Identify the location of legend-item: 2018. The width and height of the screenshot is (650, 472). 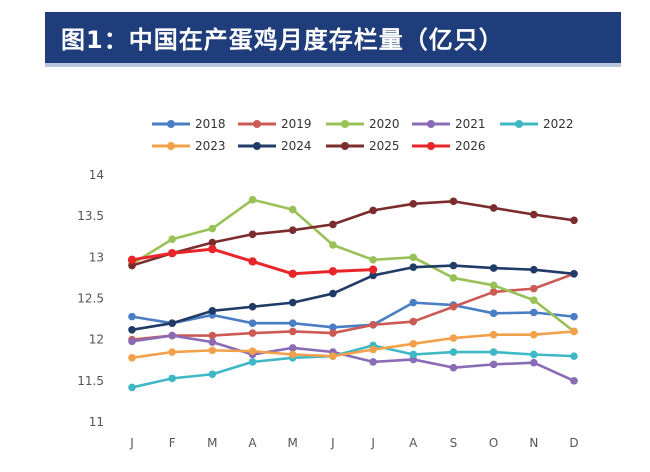
(189, 124).